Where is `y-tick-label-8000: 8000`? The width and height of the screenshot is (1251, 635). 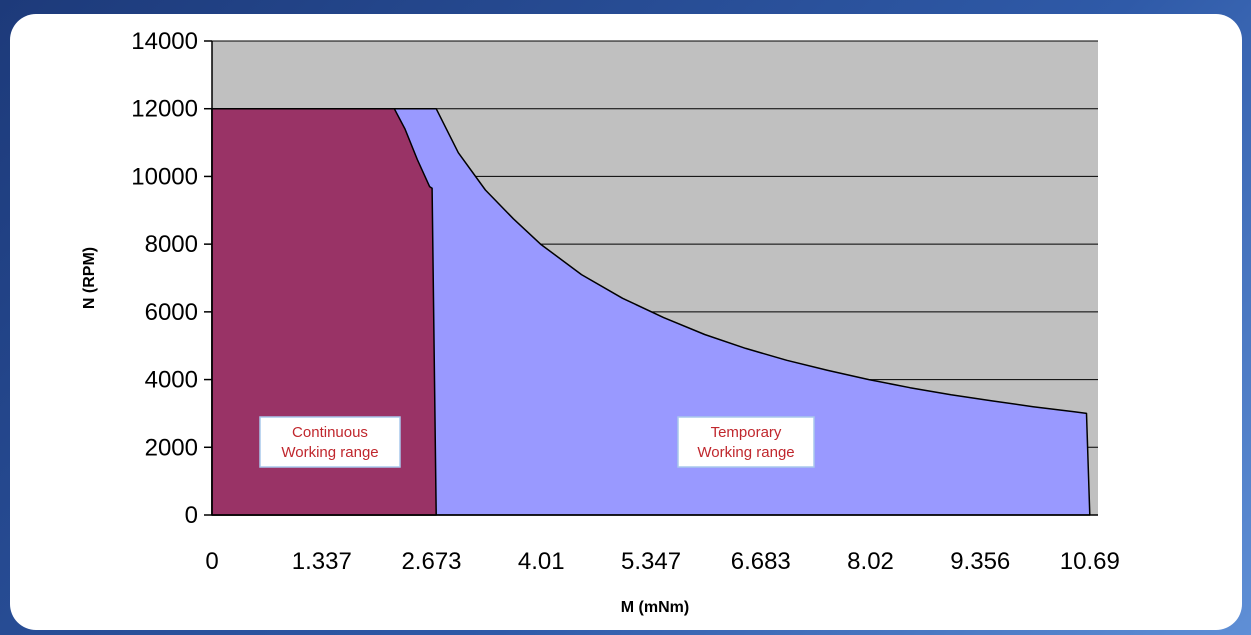 y-tick-label-8000: 8000 is located at coordinates (171, 244).